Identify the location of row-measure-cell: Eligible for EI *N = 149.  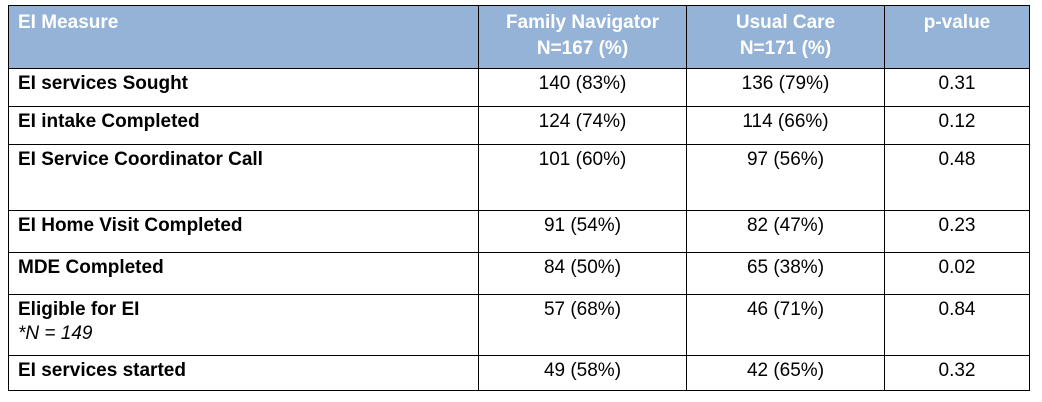
(243, 325).